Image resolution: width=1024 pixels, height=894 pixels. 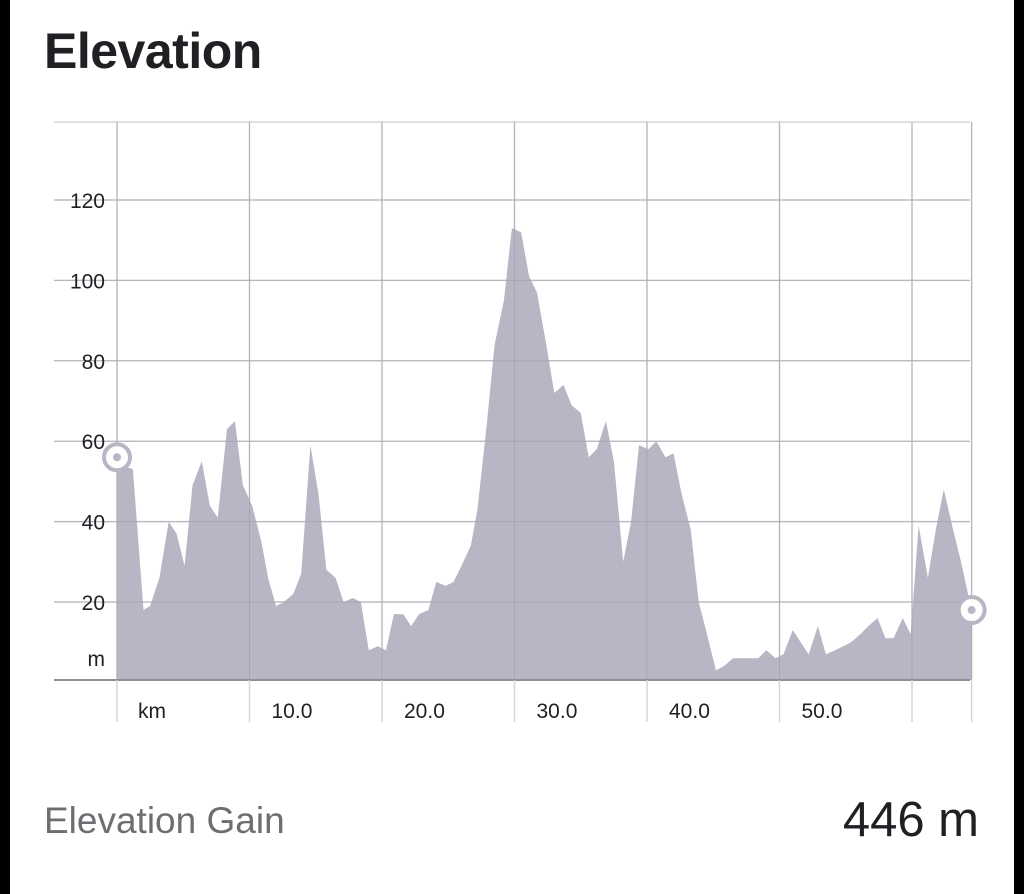 What do you see at coordinates (87, 201) in the screenshot?
I see `y-tick-label: 120` at bounding box center [87, 201].